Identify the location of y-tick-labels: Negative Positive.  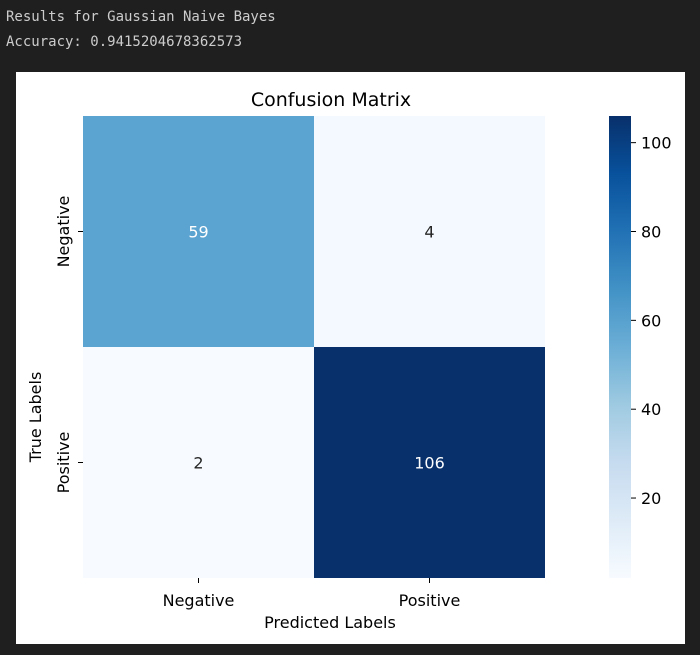
(68, 345).